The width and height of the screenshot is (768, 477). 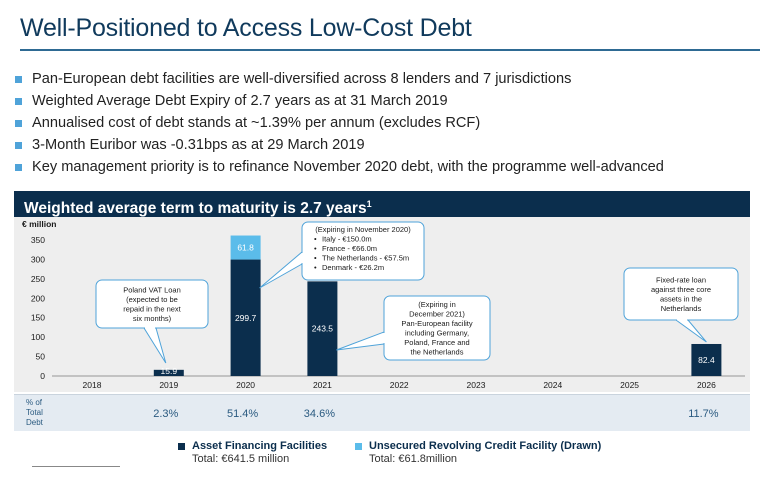 I want to click on pct-of-total-value: 2.3%, so click(x=165, y=414).